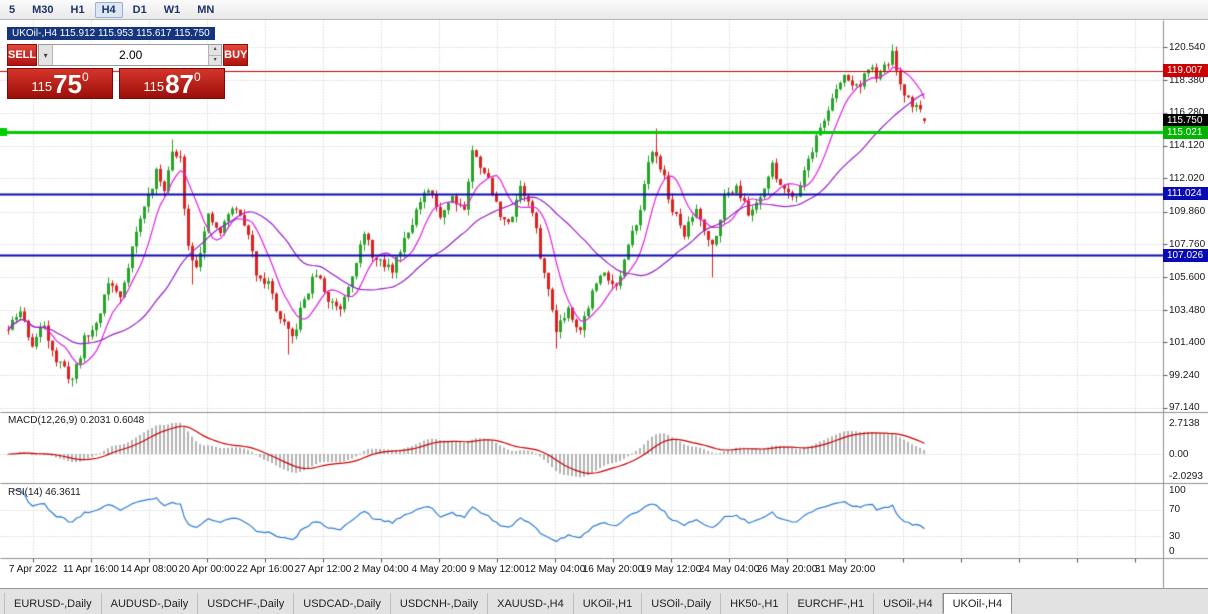 This screenshot has height=614, width=1208. Describe the element at coordinates (1187, 178) in the screenshot. I see `price-scale-tick: 112.020` at that location.